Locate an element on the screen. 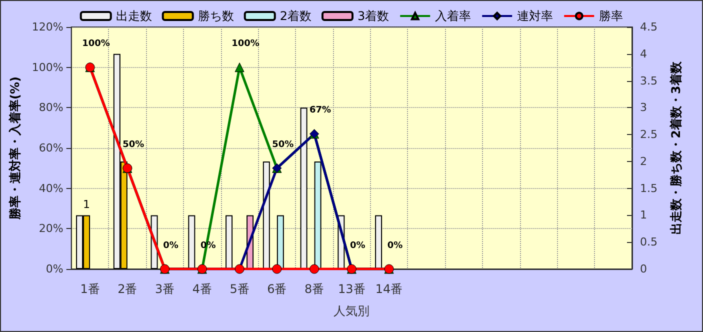 The height and width of the screenshot is (332, 703). y2-tick-label: 3 is located at coordinates (643, 107).